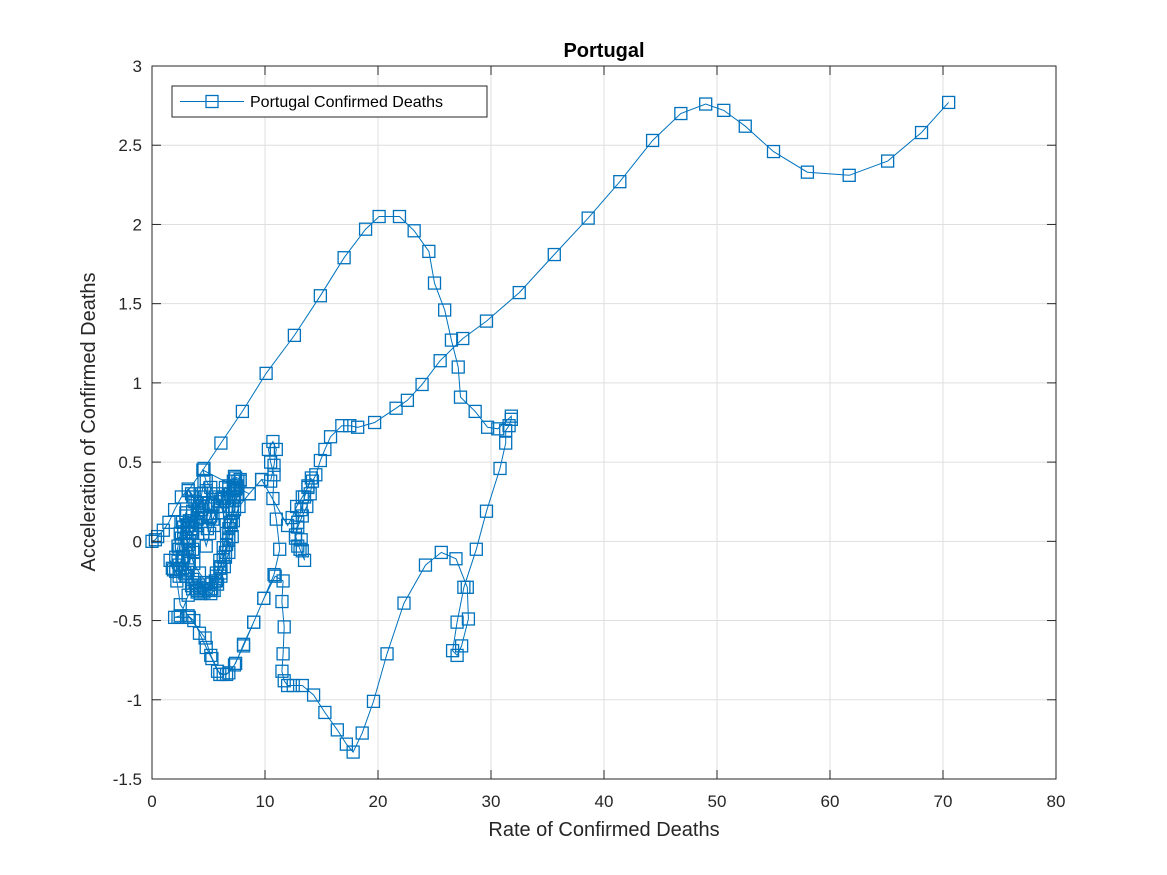  Describe the element at coordinates (604, 801) in the screenshot. I see `x-tick-label: 40` at that location.